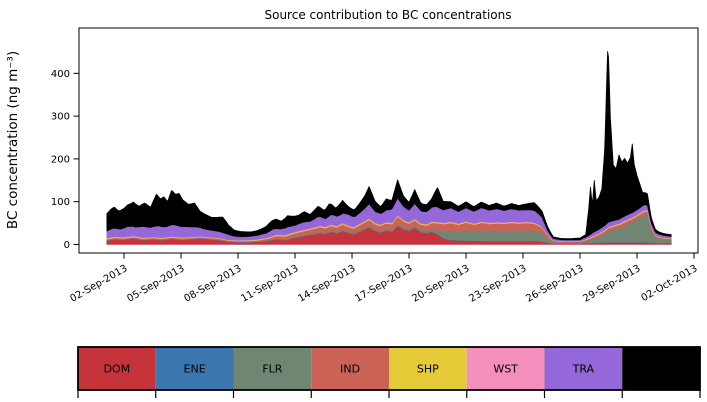  I want to click on legend-label-WST: WST, so click(505, 369).